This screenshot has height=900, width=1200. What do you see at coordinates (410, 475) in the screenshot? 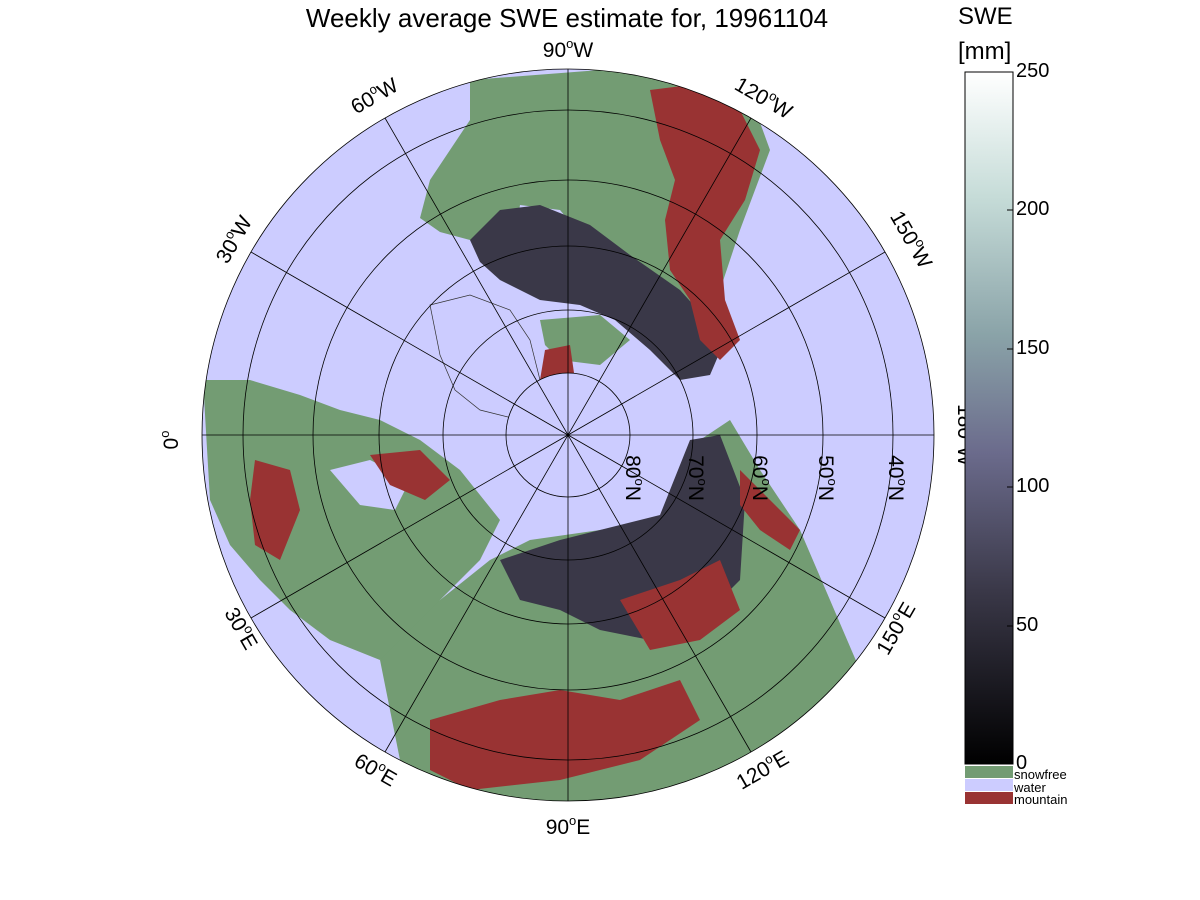
I see `scandinavia-mountains` at bounding box center [410, 475].